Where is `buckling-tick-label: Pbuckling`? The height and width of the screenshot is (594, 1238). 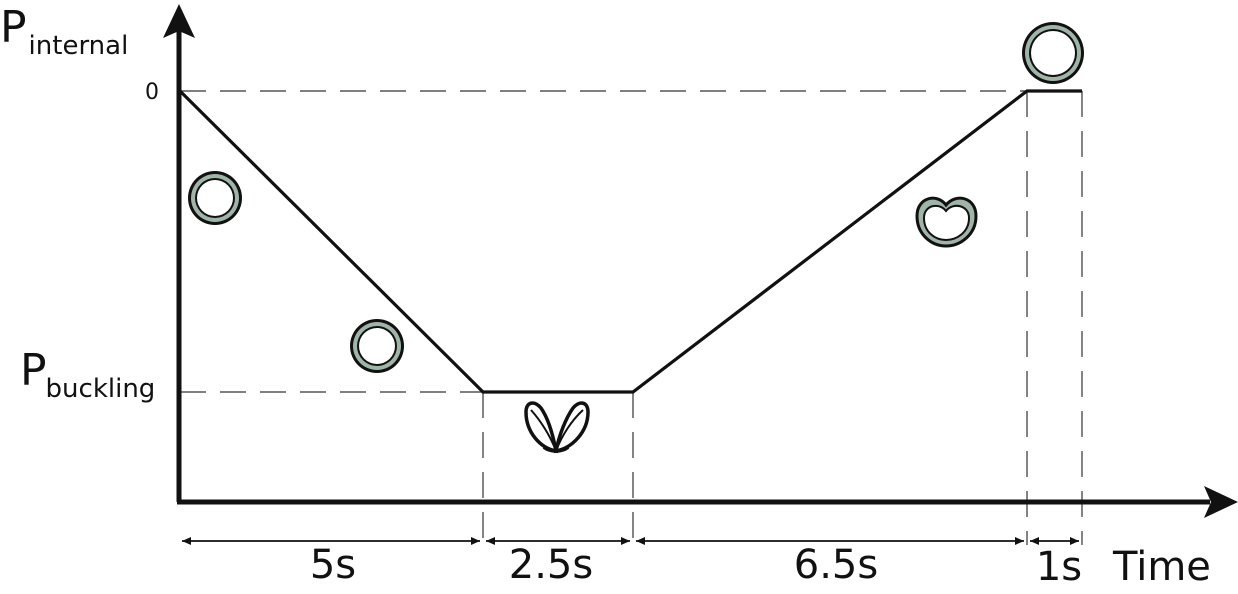
buckling-tick-label: Pbuckling is located at coordinates (87, 374).